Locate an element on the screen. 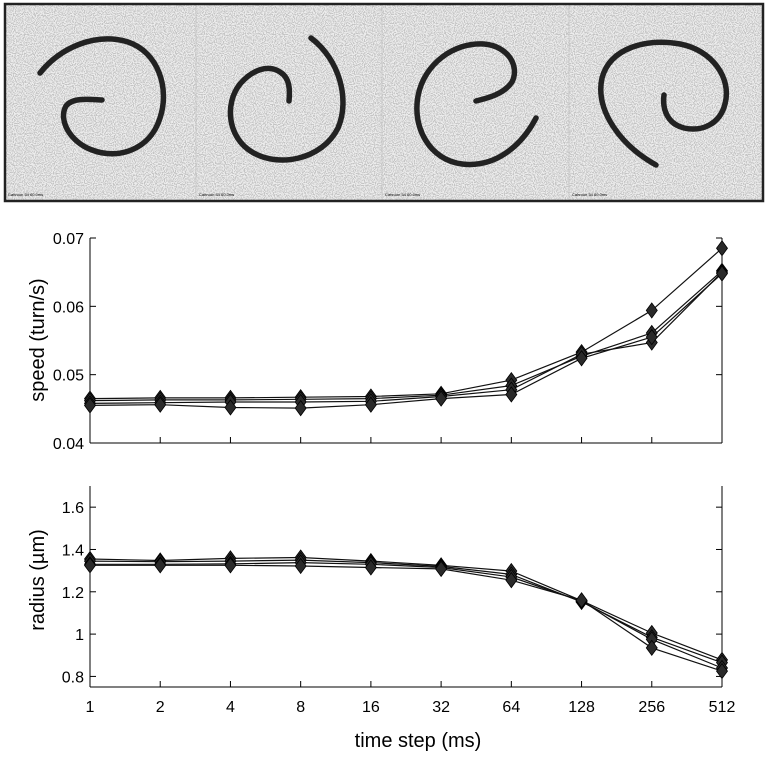 The height and width of the screenshot is (773, 768). radius-x-tick-label: 1 is located at coordinates (90, 707).